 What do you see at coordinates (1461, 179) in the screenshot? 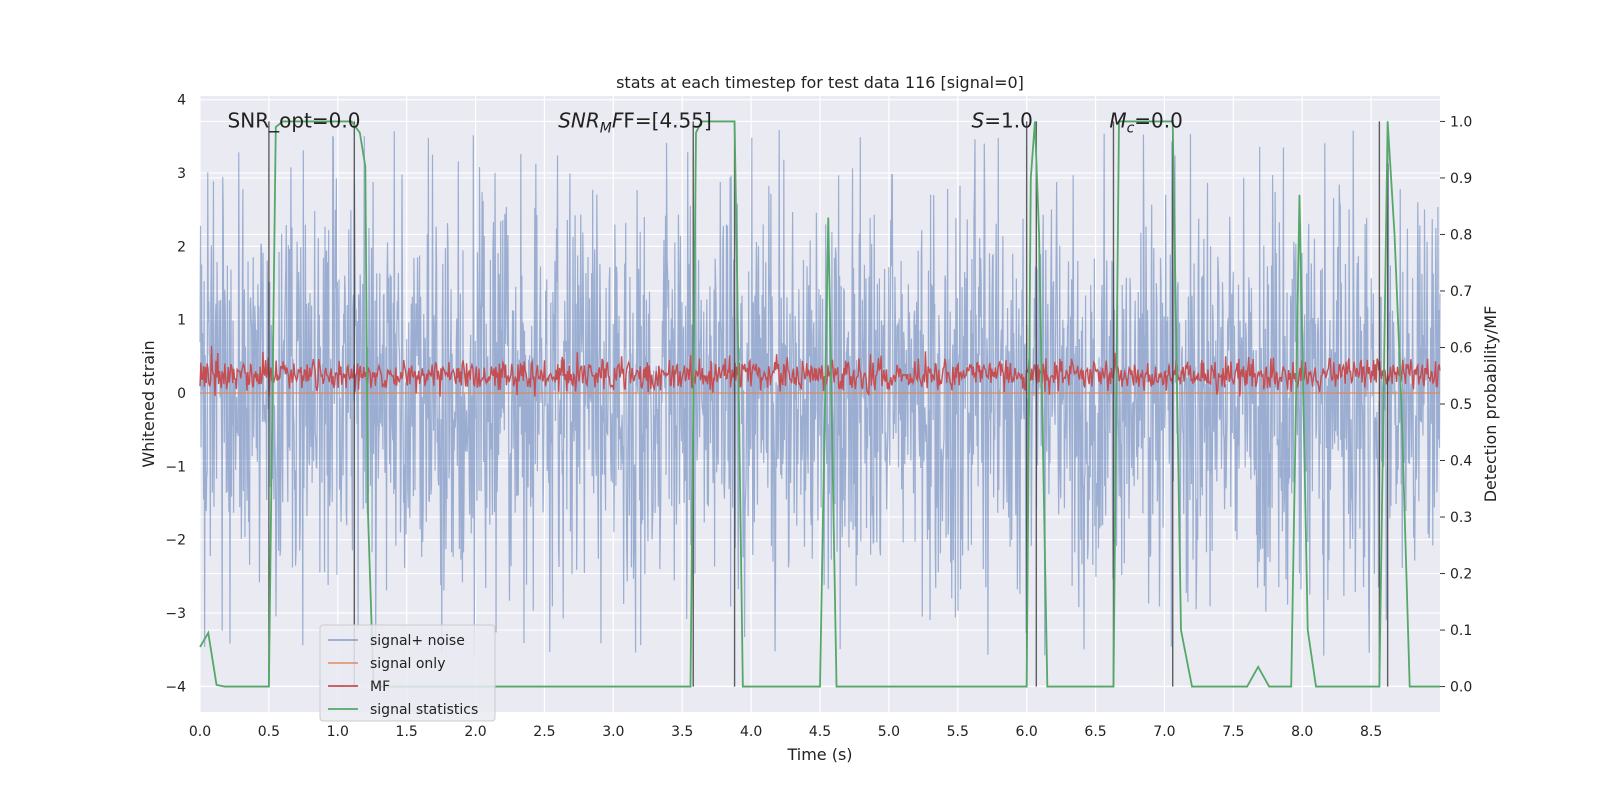
I see `y2-tick-label: 0.9` at bounding box center [1461, 179].